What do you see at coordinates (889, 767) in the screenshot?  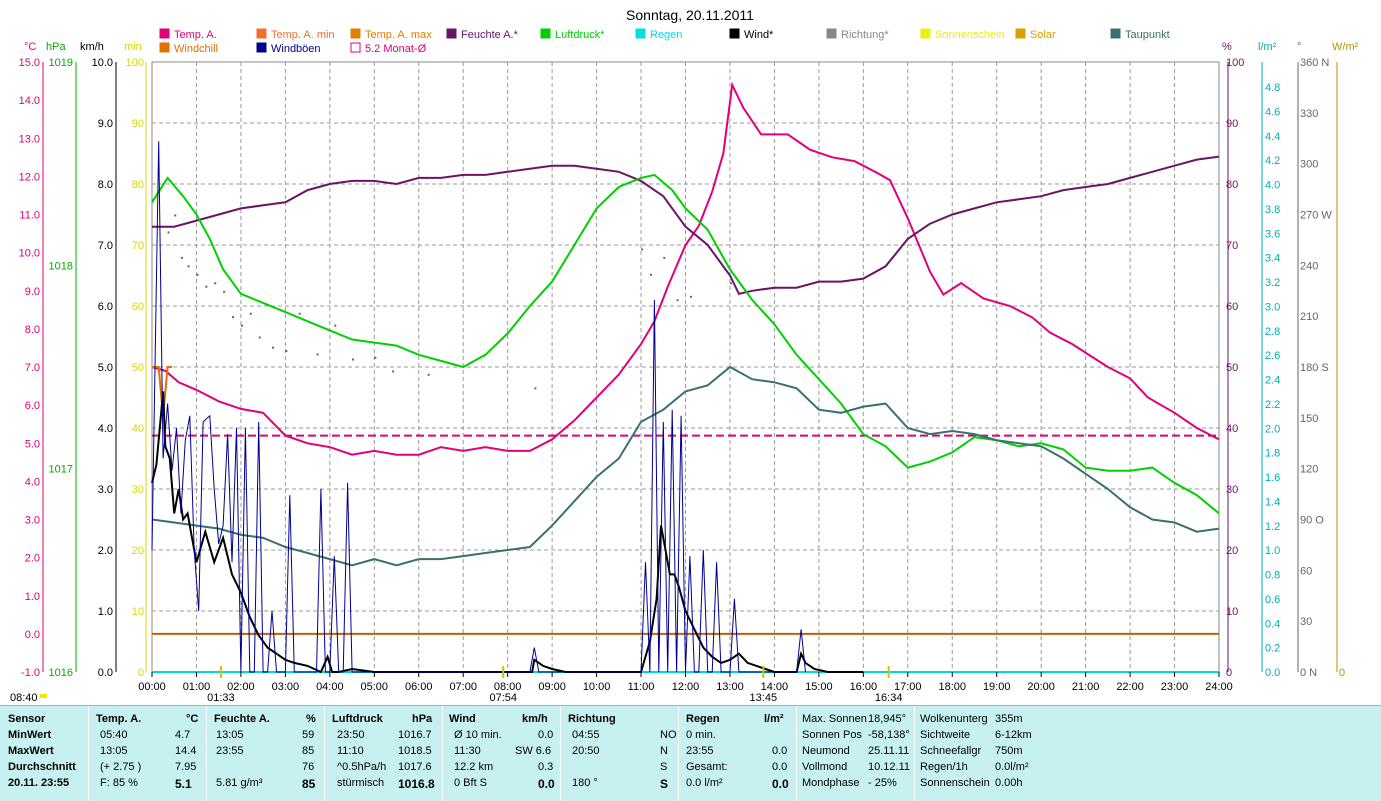 I see `astro-left-value: 10.12.11` at bounding box center [889, 767].